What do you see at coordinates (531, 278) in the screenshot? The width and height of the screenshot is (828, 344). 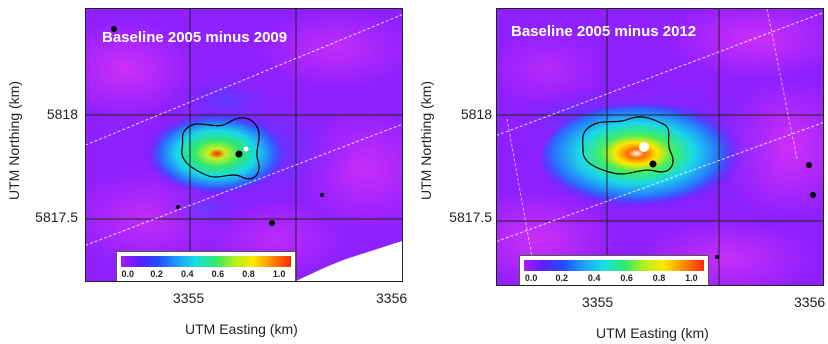 I see `right-colorbar-tick: 0.0` at bounding box center [531, 278].